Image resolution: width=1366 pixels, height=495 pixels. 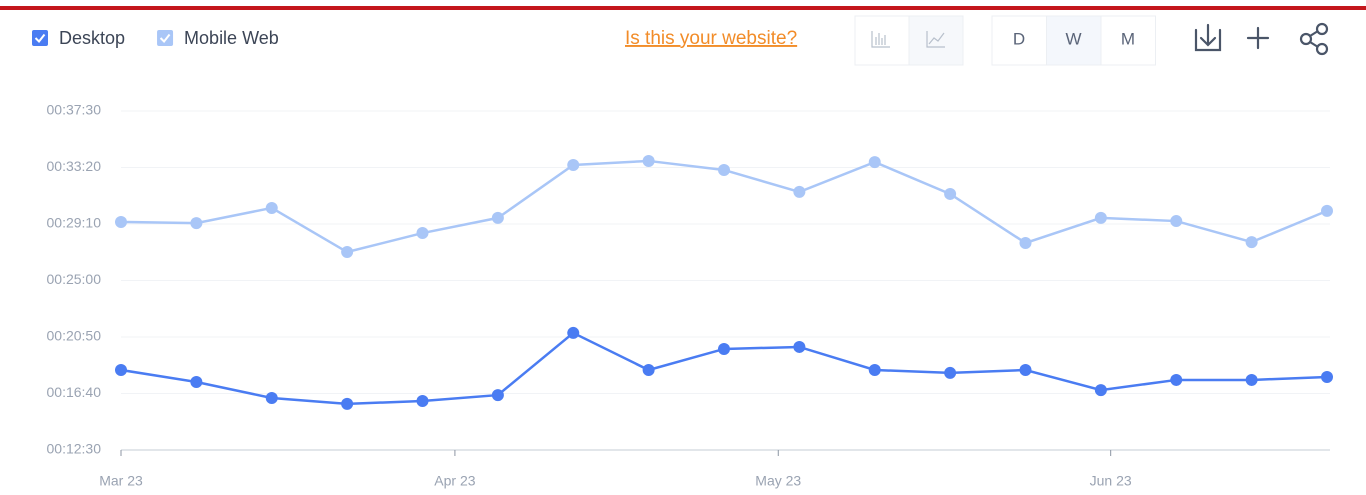 What do you see at coordinates (454, 481) in the screenshot?
I see `x-tick-label: Apr 23` at bounding box center [454, 481].